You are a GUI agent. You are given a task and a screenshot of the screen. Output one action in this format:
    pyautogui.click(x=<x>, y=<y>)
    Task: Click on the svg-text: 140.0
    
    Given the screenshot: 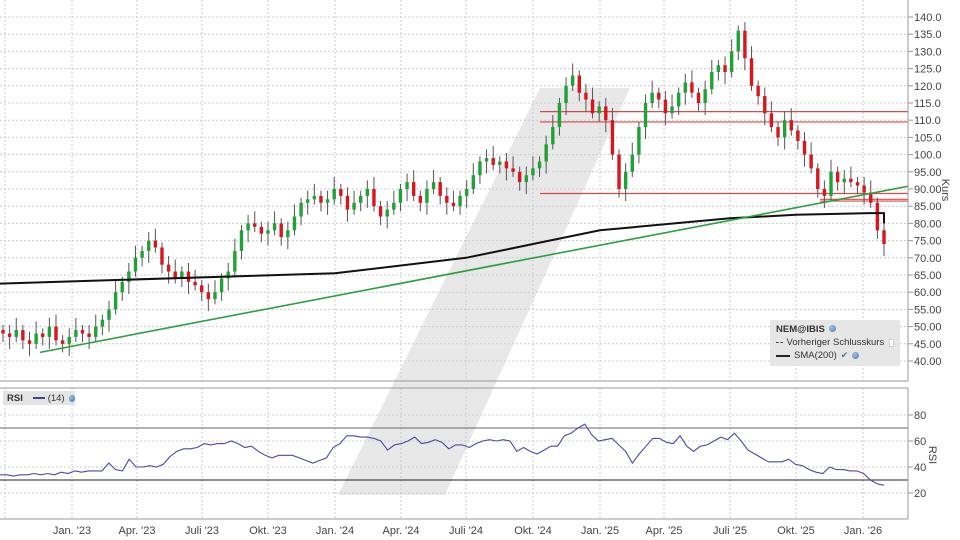 What is the action you would take?
    pyautogui.click(x=928, y=18)
    